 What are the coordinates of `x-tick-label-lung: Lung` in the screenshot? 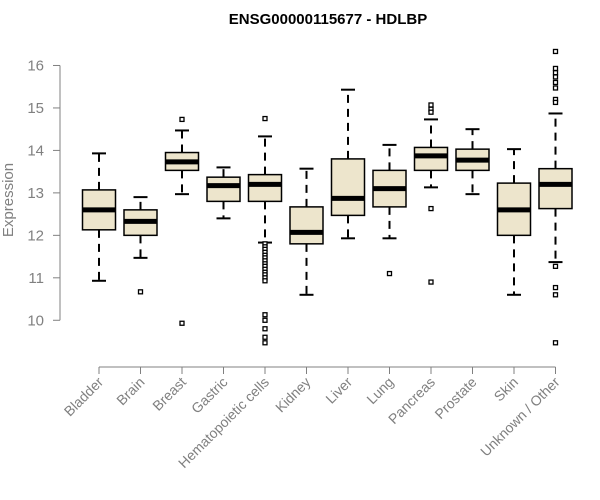 It's located at (379, 390).